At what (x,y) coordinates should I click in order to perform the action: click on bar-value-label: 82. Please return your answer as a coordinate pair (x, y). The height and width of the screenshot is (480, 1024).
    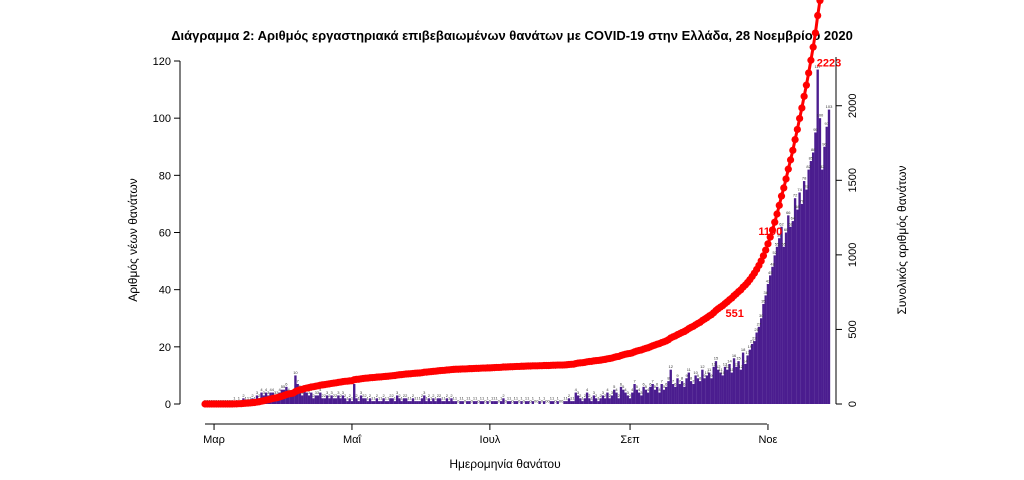
    Looking at the image, I should click on (822, 166).